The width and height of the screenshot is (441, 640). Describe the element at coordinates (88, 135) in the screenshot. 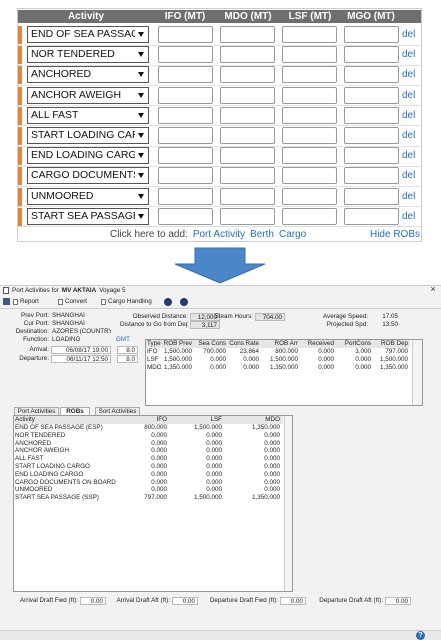

I see `activity-select: START LOADING CARGO` at that location.